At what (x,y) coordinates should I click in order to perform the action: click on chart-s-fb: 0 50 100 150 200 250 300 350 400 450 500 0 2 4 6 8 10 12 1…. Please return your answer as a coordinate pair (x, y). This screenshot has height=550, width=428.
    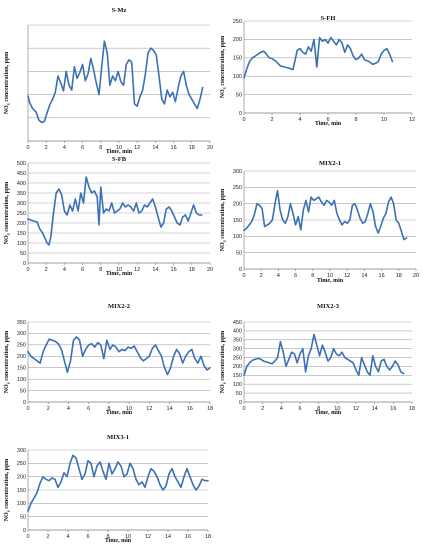
    Looking at the image, I should click on (109, 223).